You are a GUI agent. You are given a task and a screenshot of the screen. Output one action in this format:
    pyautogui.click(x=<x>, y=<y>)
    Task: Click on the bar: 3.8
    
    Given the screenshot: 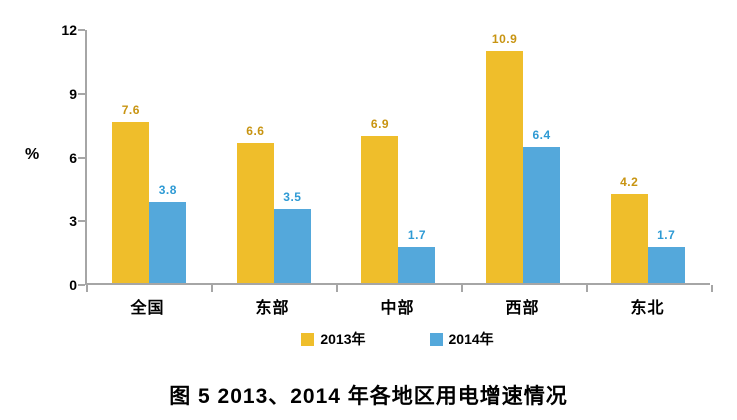 What is the action you would take?
    pyautogui.click(x=168, y=233)
    